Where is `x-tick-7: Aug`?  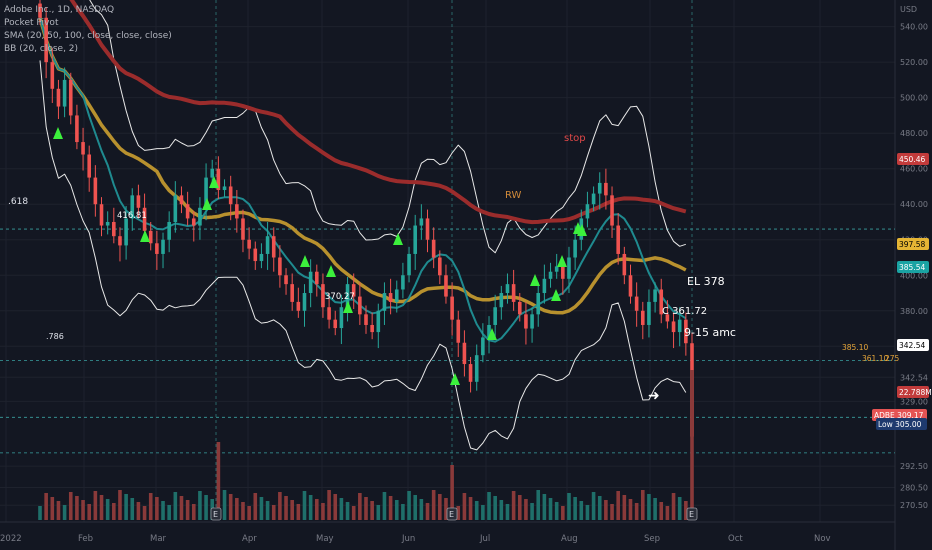 x-tick-7: Aug is located at coordinates (569, 539).